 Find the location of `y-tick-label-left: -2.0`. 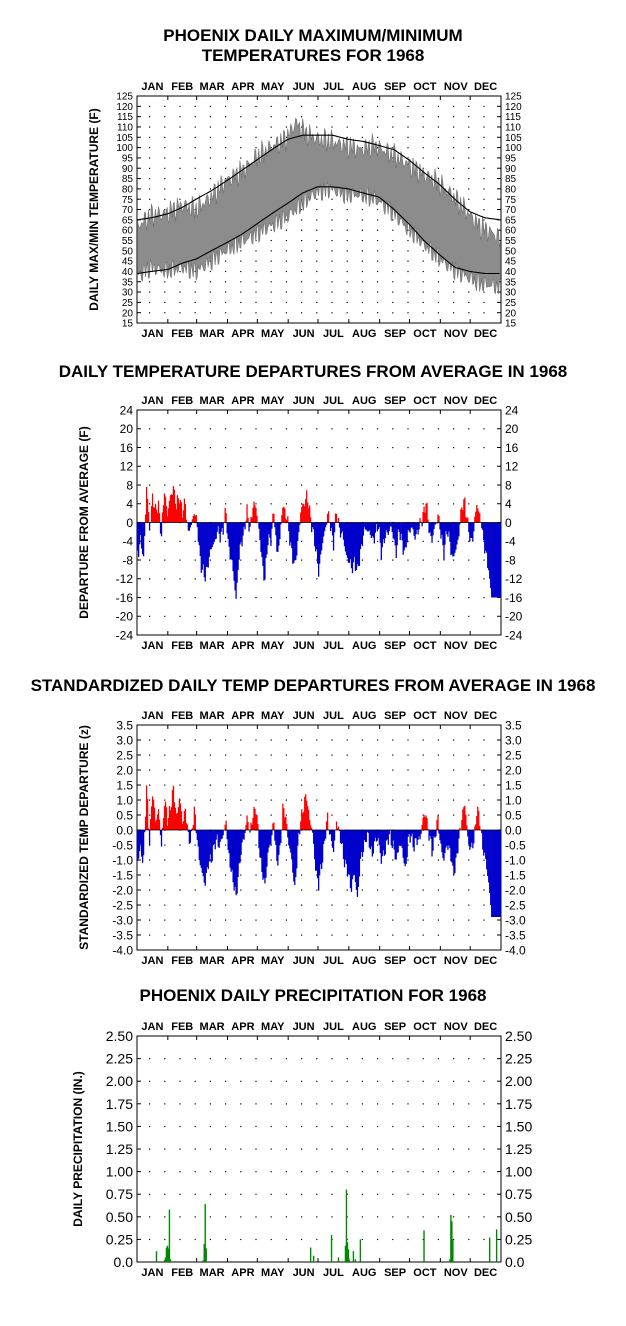

y-tick-label-left: -2.0 is located at coordinates (122, 890).